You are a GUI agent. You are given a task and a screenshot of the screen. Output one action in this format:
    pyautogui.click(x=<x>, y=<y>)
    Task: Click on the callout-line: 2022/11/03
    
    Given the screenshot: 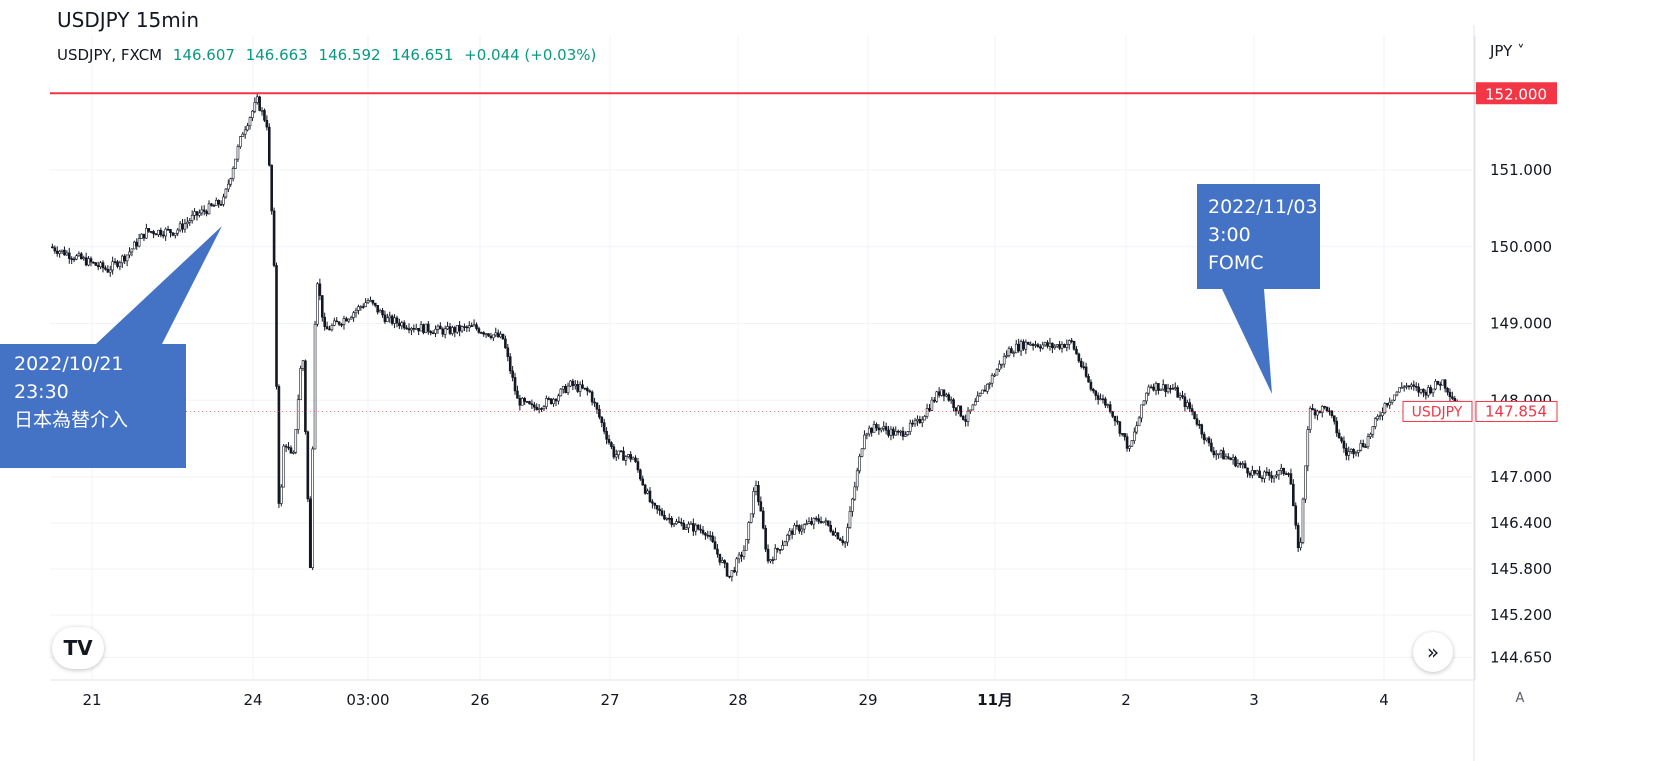 What is the action you would take?
    pyautogui.click(x=1263, y=207)
    